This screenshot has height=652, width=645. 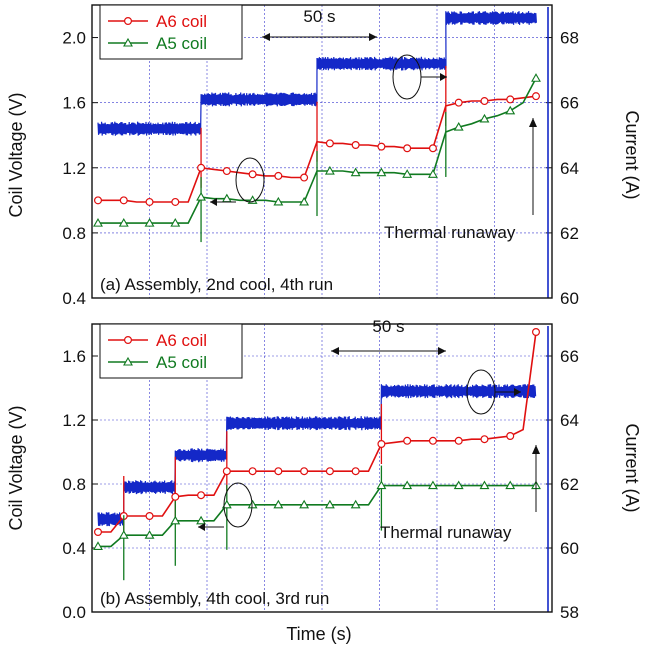 I want to click on y-tick-label: 0.0, so click(x=74, y=612).